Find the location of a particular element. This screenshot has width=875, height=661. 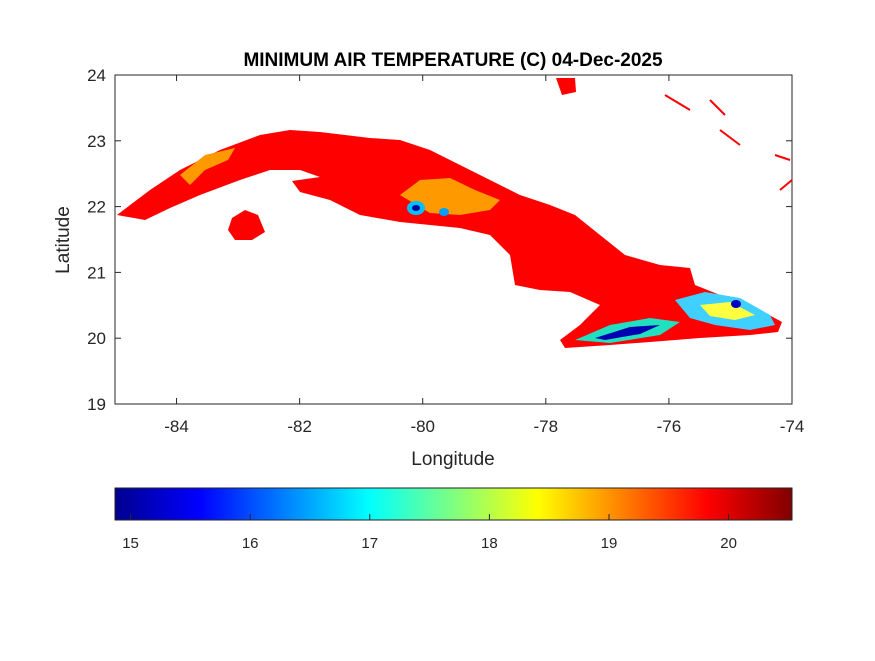

x-tick-label: -80 is located at coordinates (422, 426).